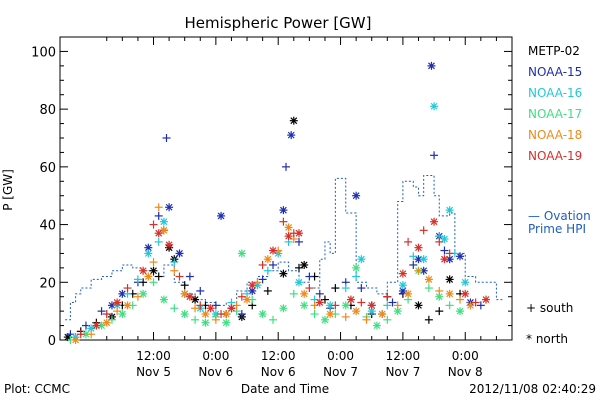 Image resolution: width=600 pixels, height=400 pixels. I want to click on y-tick-label: 80, so click(47, 110).